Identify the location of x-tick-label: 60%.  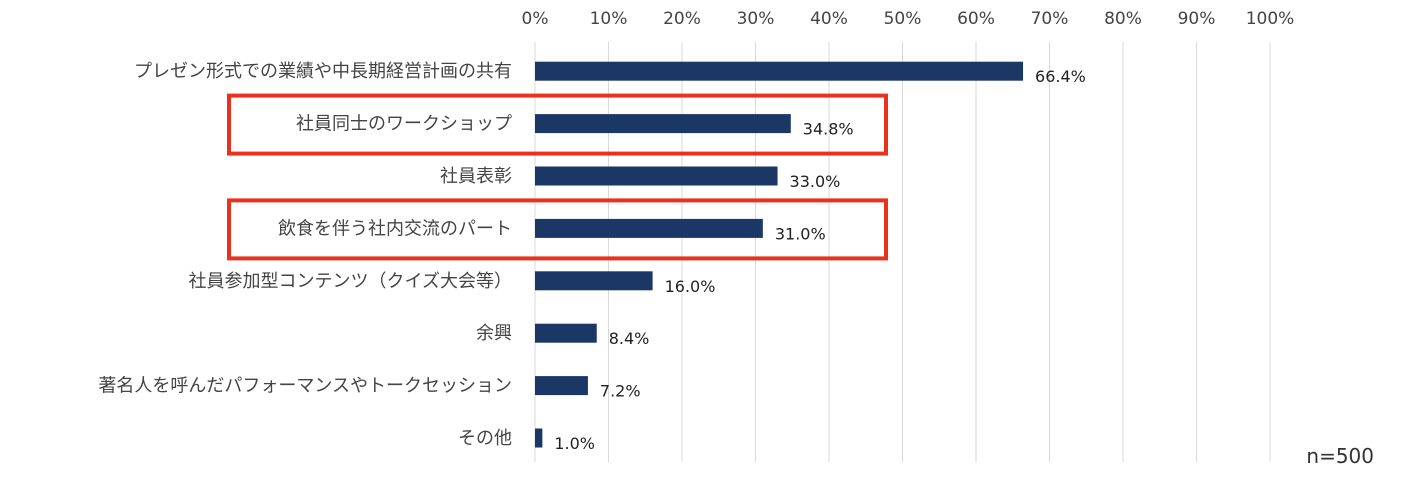
(976, 19).